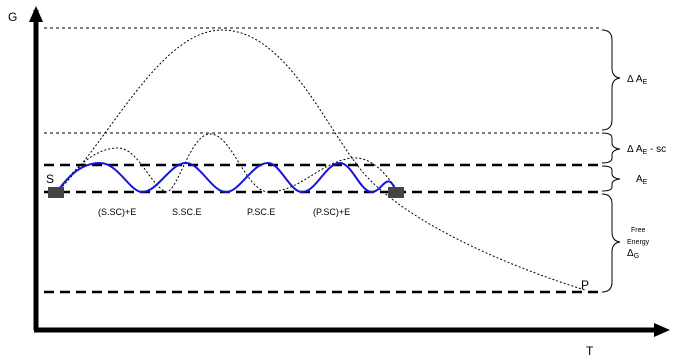  Describe the element at coordinates (261, 212) in the screenshot. I see `intermediate-label: P.SC.E` at that location.